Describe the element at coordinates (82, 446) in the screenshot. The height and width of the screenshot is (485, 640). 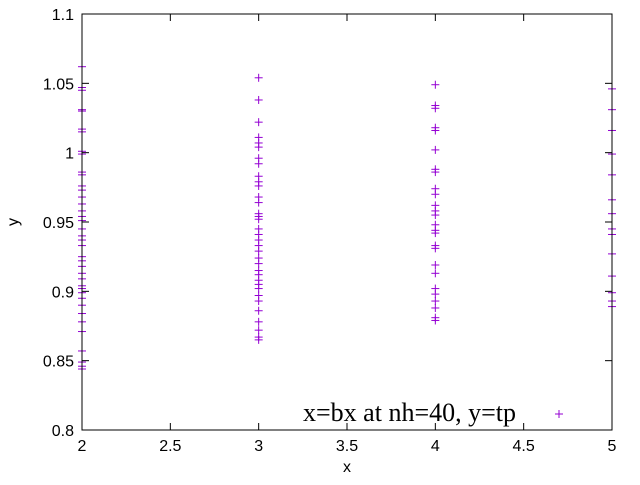
I see `x-tick-label: 2` at that location.